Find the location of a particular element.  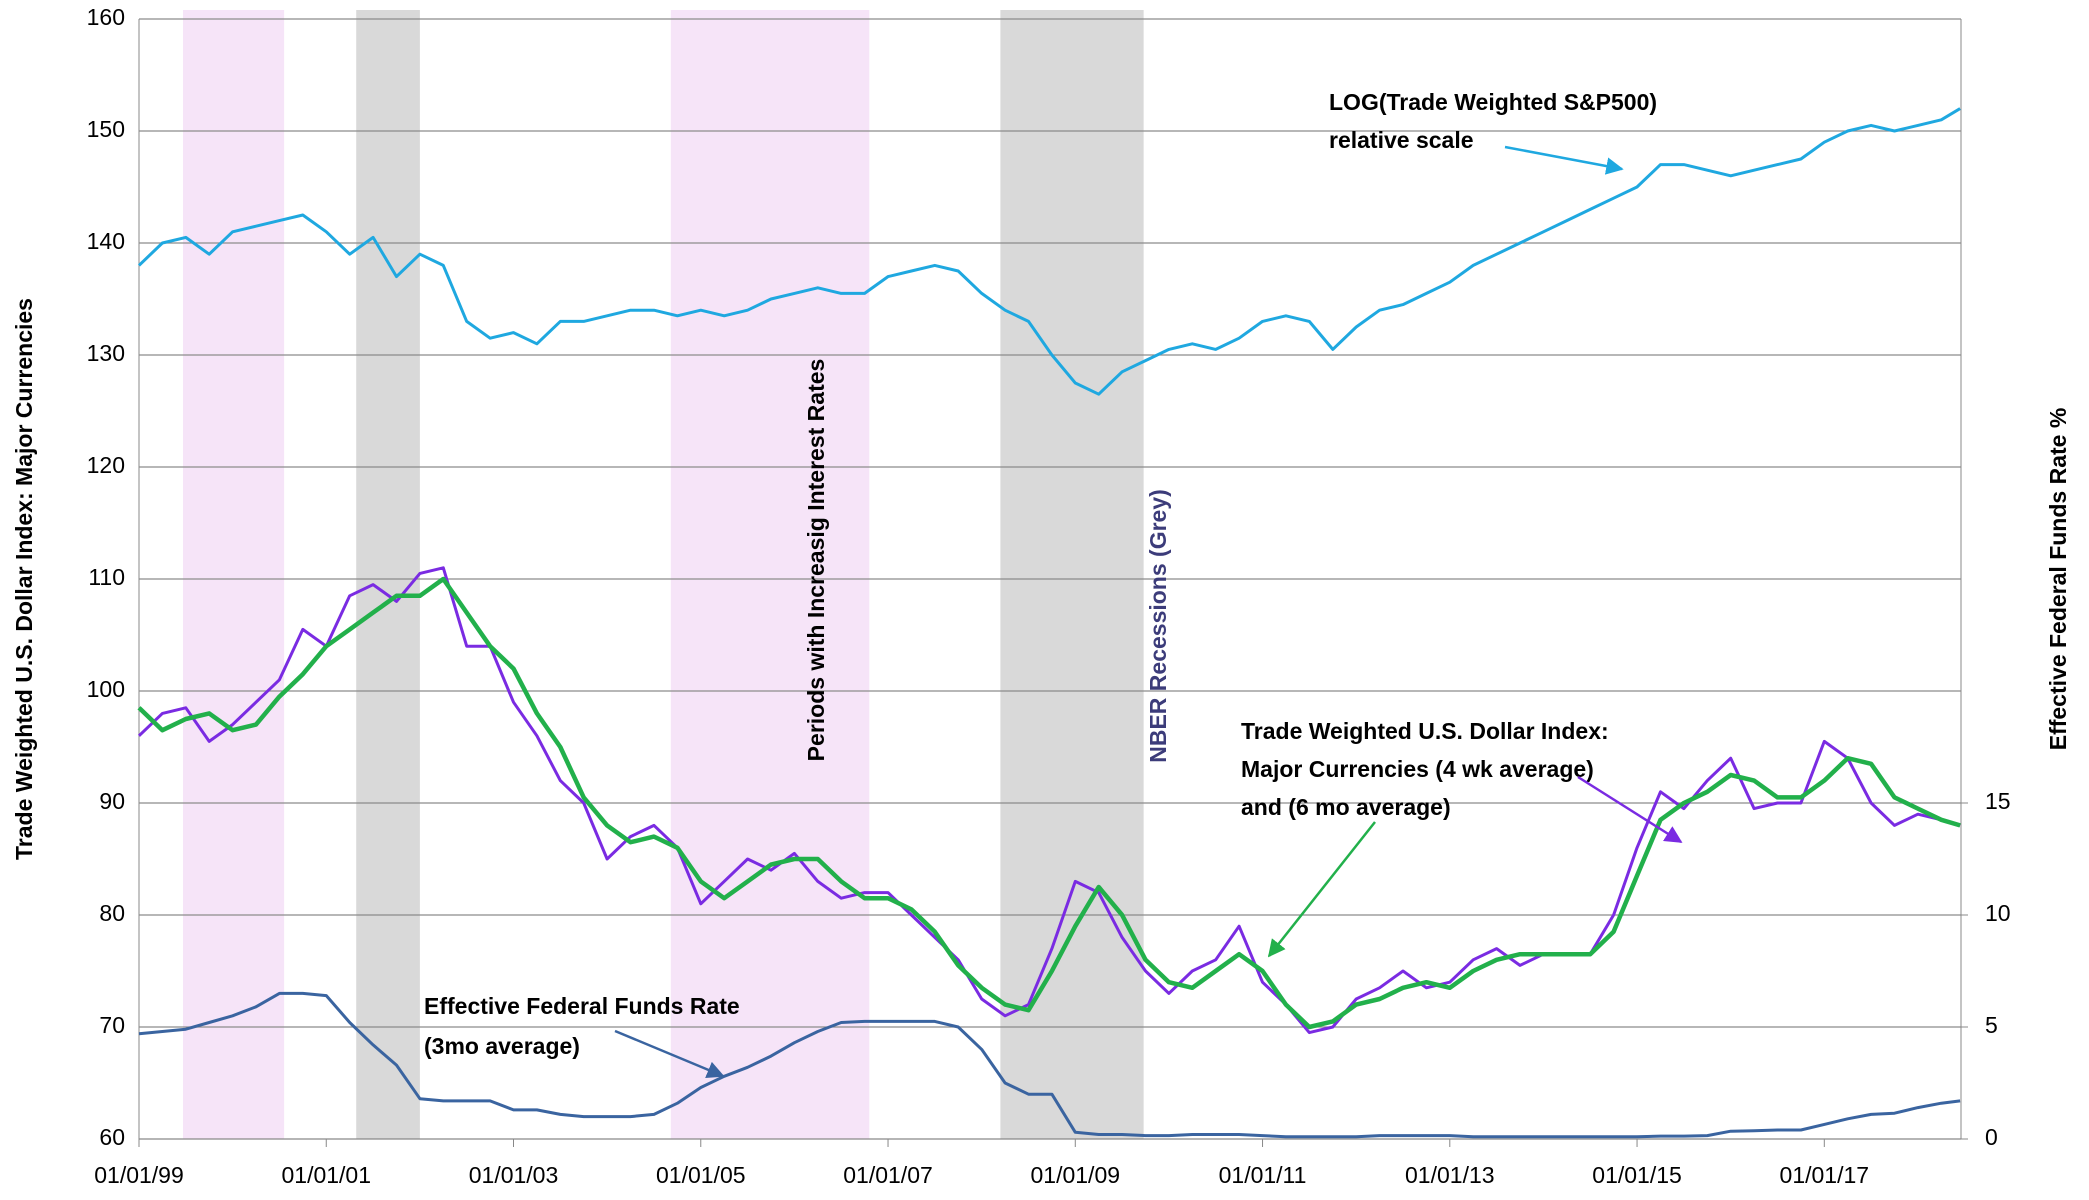

x-tick-label: 01/01/11 is located at coordinates (1263, 1175).